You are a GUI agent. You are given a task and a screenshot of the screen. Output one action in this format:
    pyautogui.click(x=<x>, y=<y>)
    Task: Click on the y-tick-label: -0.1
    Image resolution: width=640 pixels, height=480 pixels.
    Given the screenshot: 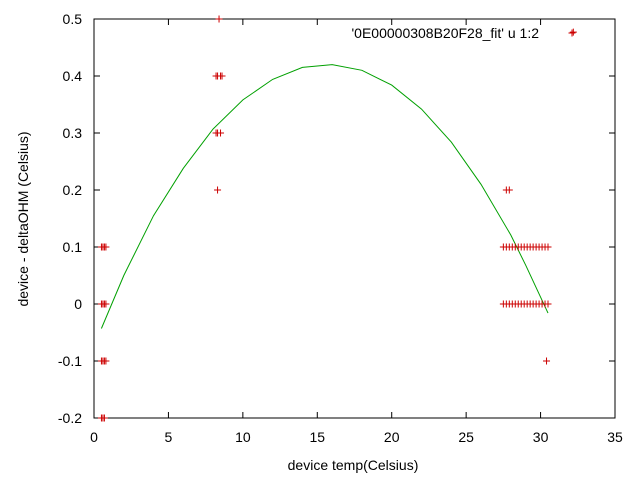 What is the action you would take?
    pyautogui.click(x=70, y=361)
    